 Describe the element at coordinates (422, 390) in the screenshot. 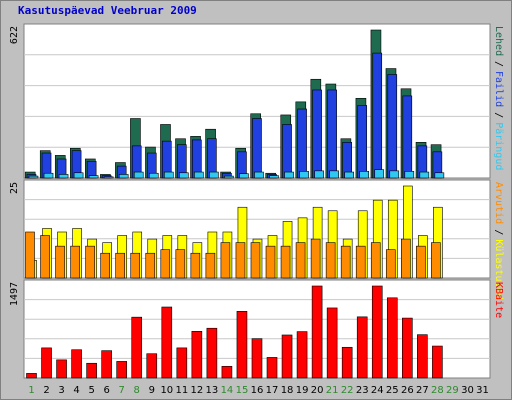

I see `day-label: 27` at that location.